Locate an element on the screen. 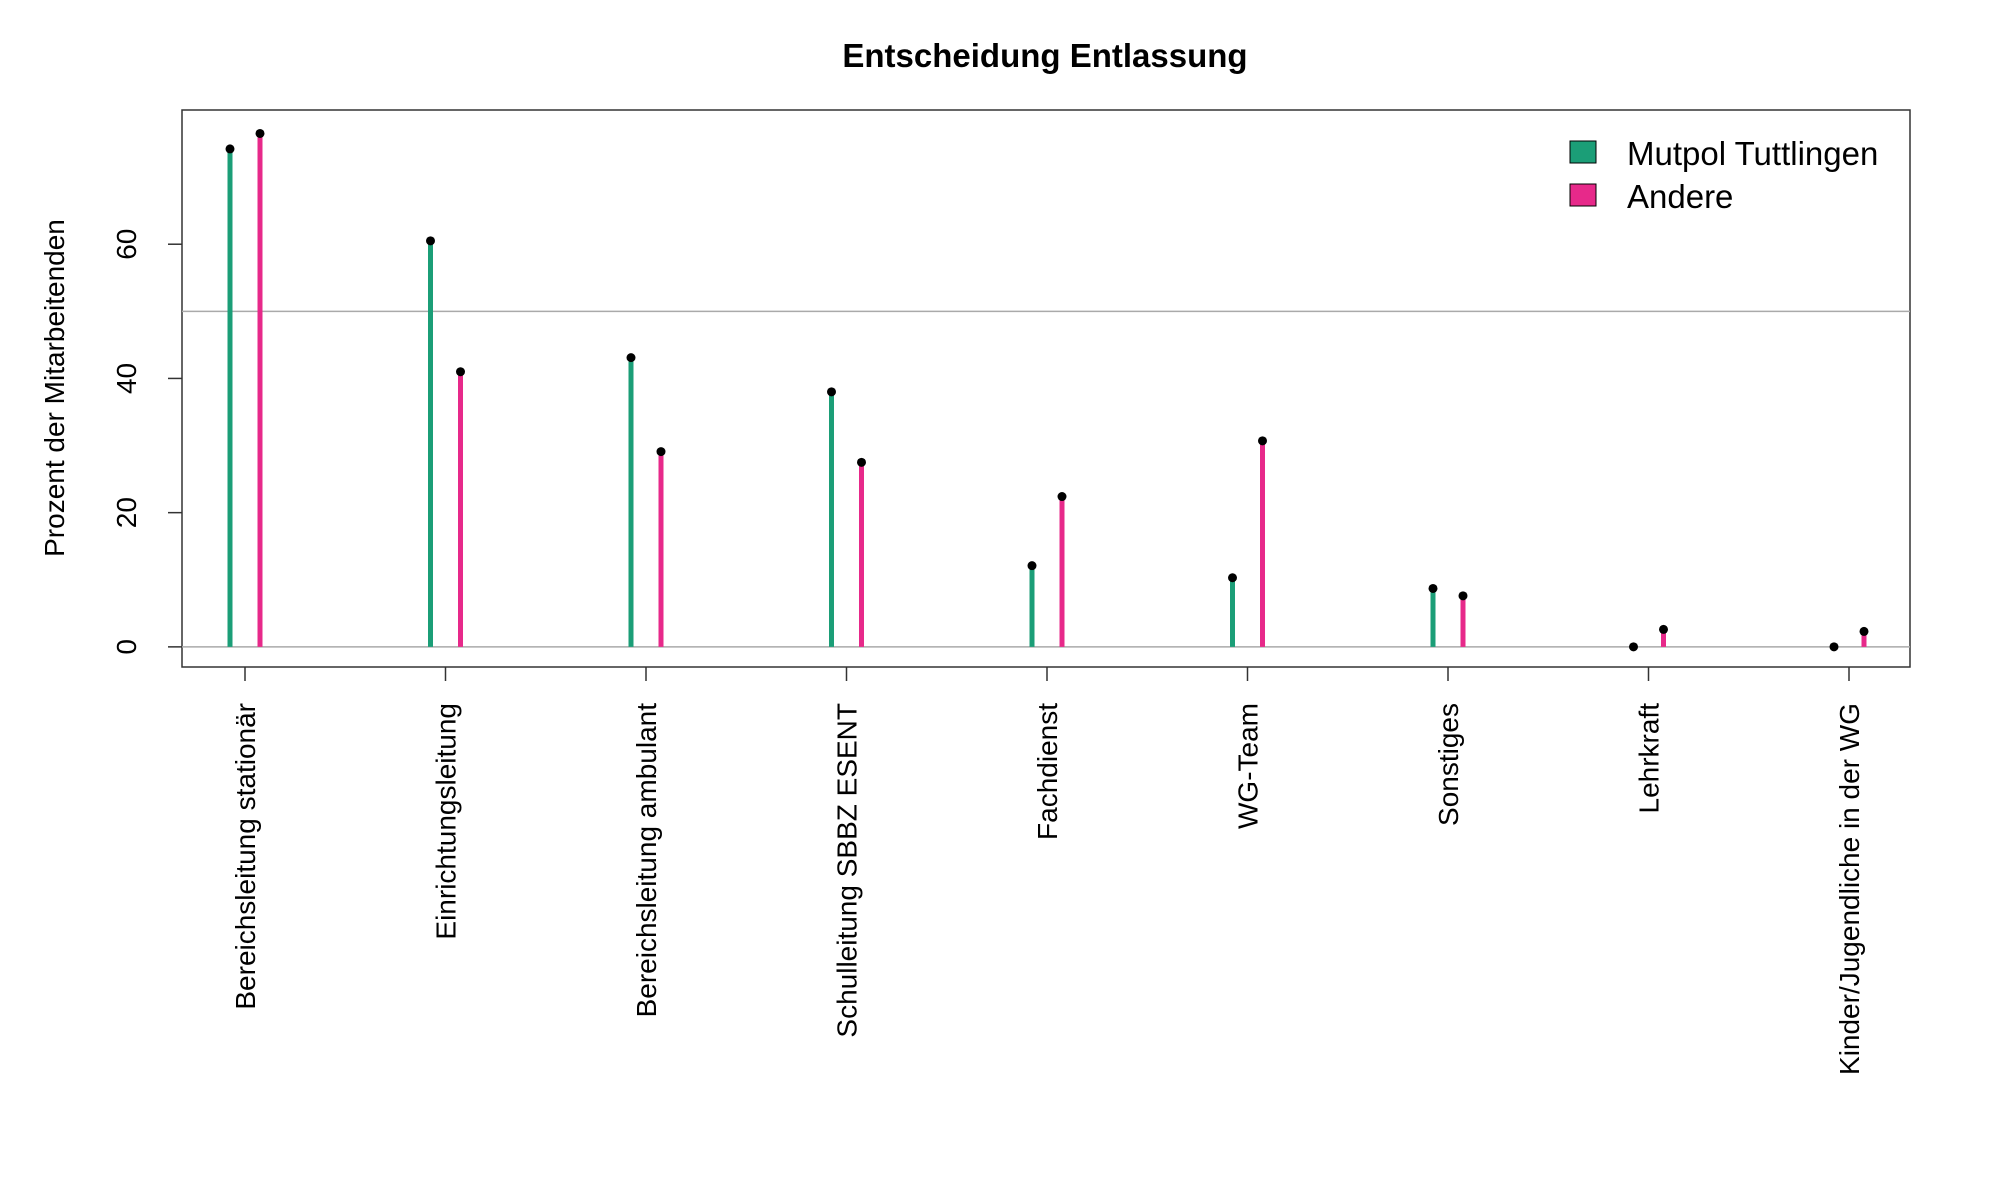  x-tick-label: Schulleitung SBBZ ESENT is located at coordinates (847, 870).